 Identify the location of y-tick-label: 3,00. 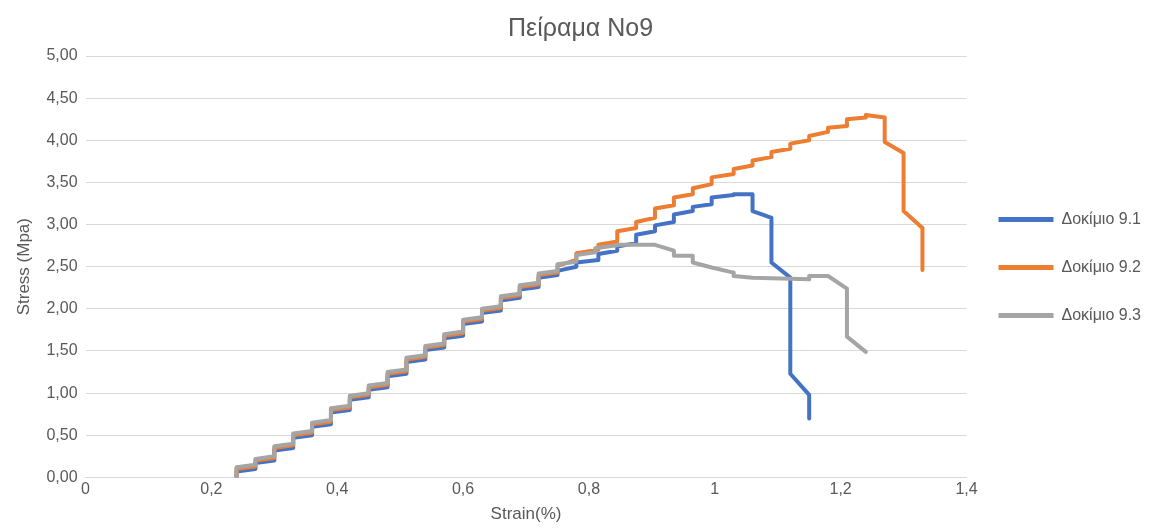
(62, 223).